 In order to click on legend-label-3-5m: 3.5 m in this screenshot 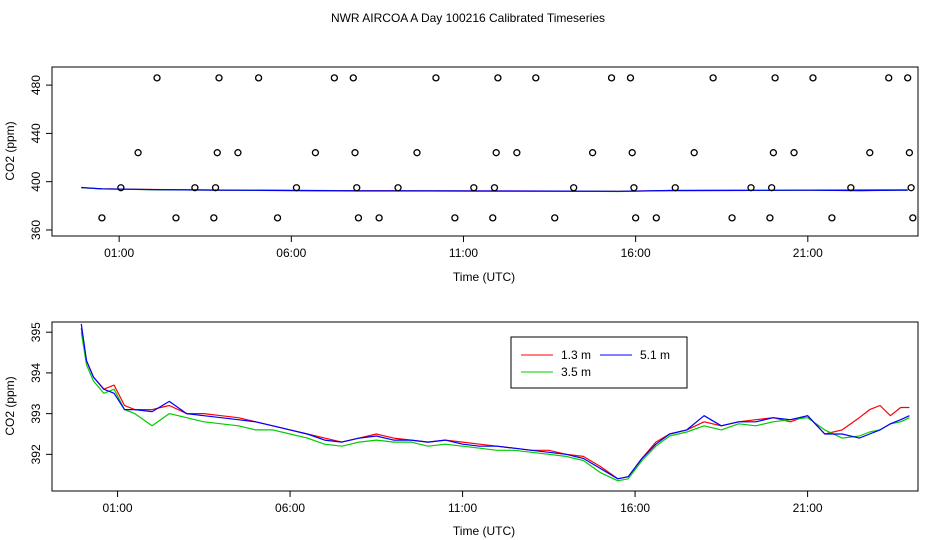, I will do `click(576, 372)`.